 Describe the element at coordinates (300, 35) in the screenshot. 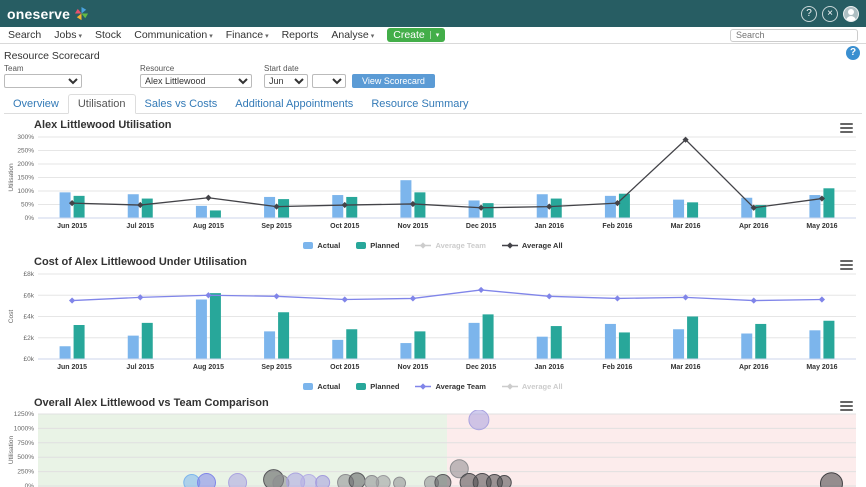

I see `menu-item-reports: Reports` at that location.